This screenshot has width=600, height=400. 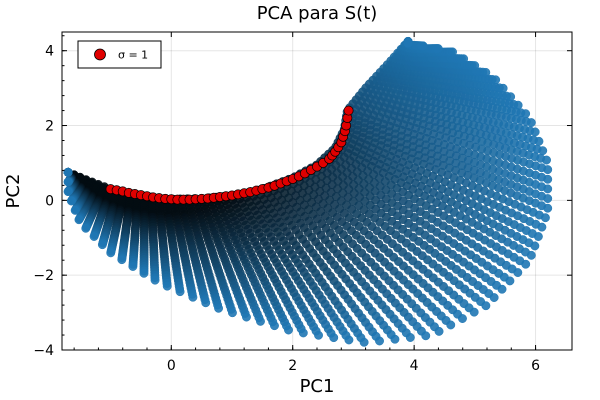 I want to click on legend-label: σ = 1, so click(x=133, y=55).